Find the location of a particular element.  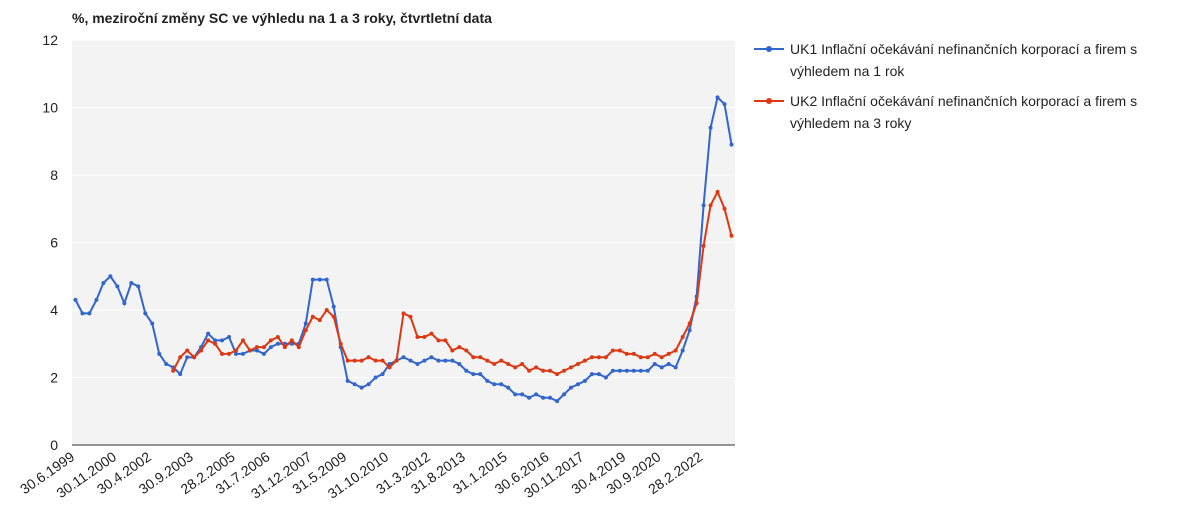

y-tick-label: 8 is located at coordinates (54, 175).